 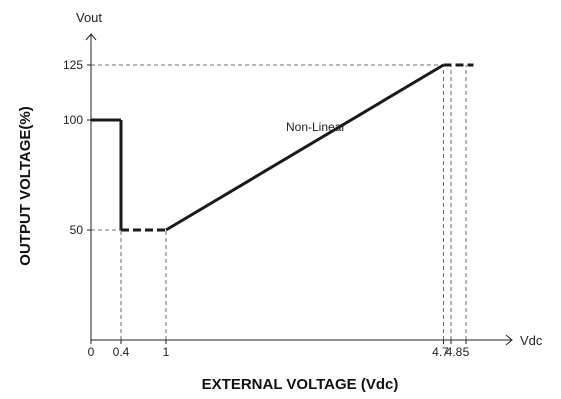 What do you see at coordinates (77, 147) in the screenshot?
I see `y-tick-labels: 50 100 125` at bounding box center [77, 147].